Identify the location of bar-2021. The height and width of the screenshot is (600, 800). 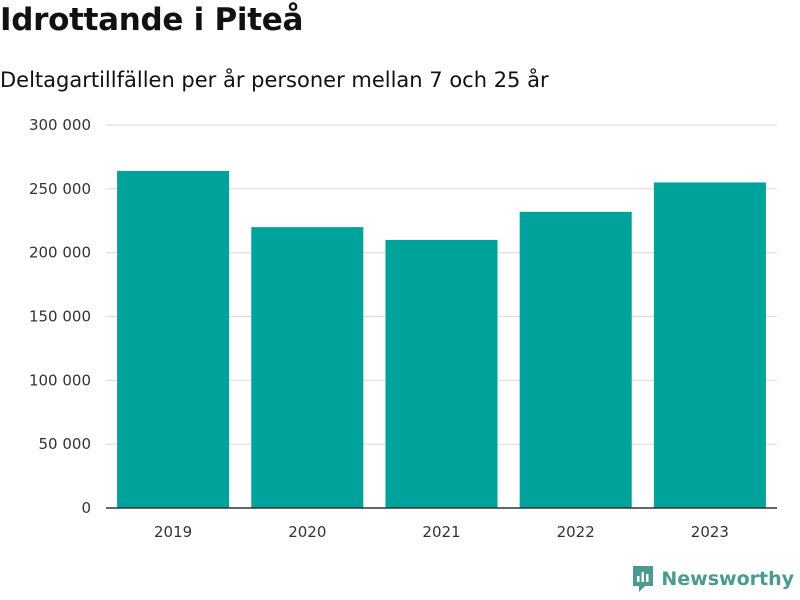
(441, 373).